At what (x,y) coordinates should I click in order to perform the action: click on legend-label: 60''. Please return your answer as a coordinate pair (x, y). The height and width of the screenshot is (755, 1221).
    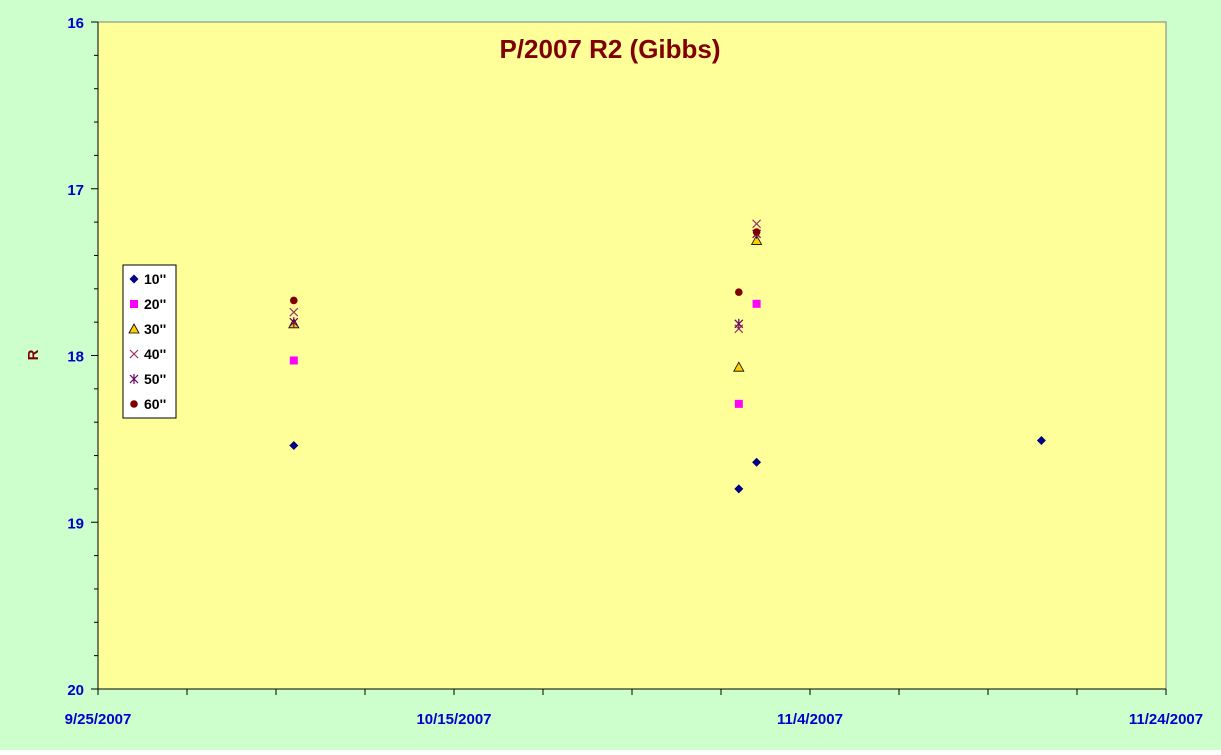
    Looking at the image, I should click on (155, 404).